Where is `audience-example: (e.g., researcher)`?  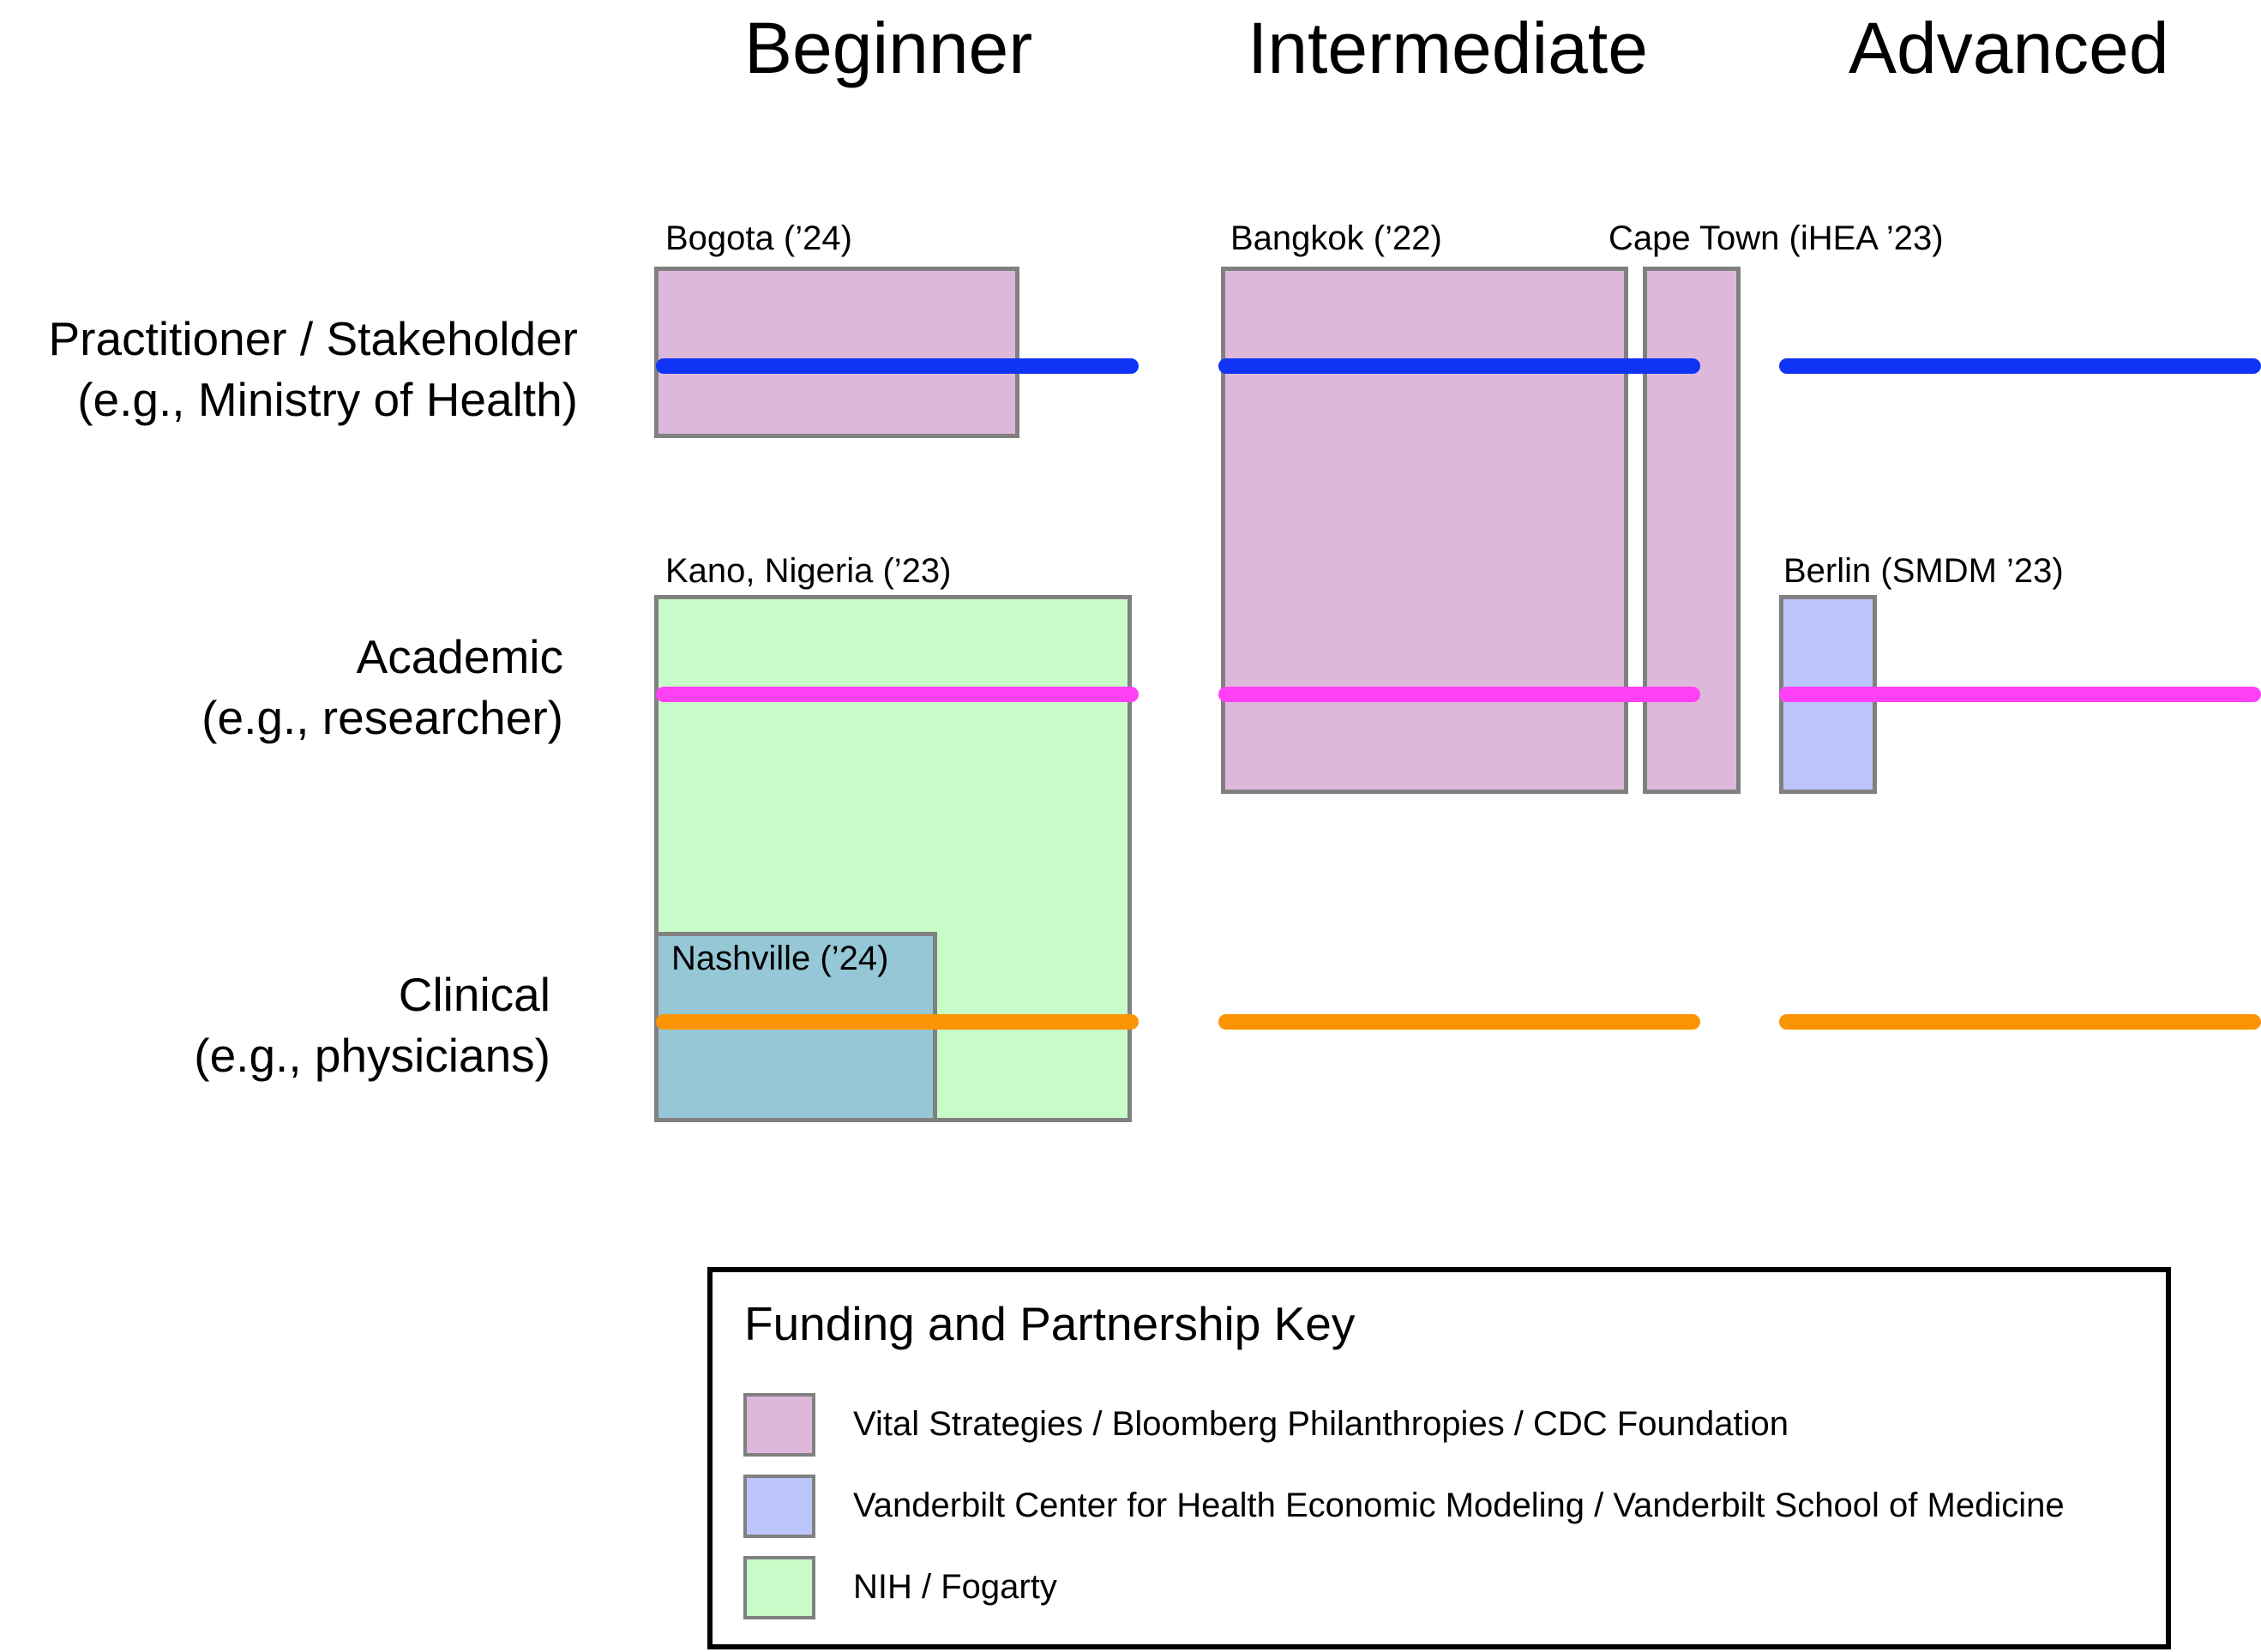 audience-example: (e.g., researcher) is located at coordinates (382, 717).